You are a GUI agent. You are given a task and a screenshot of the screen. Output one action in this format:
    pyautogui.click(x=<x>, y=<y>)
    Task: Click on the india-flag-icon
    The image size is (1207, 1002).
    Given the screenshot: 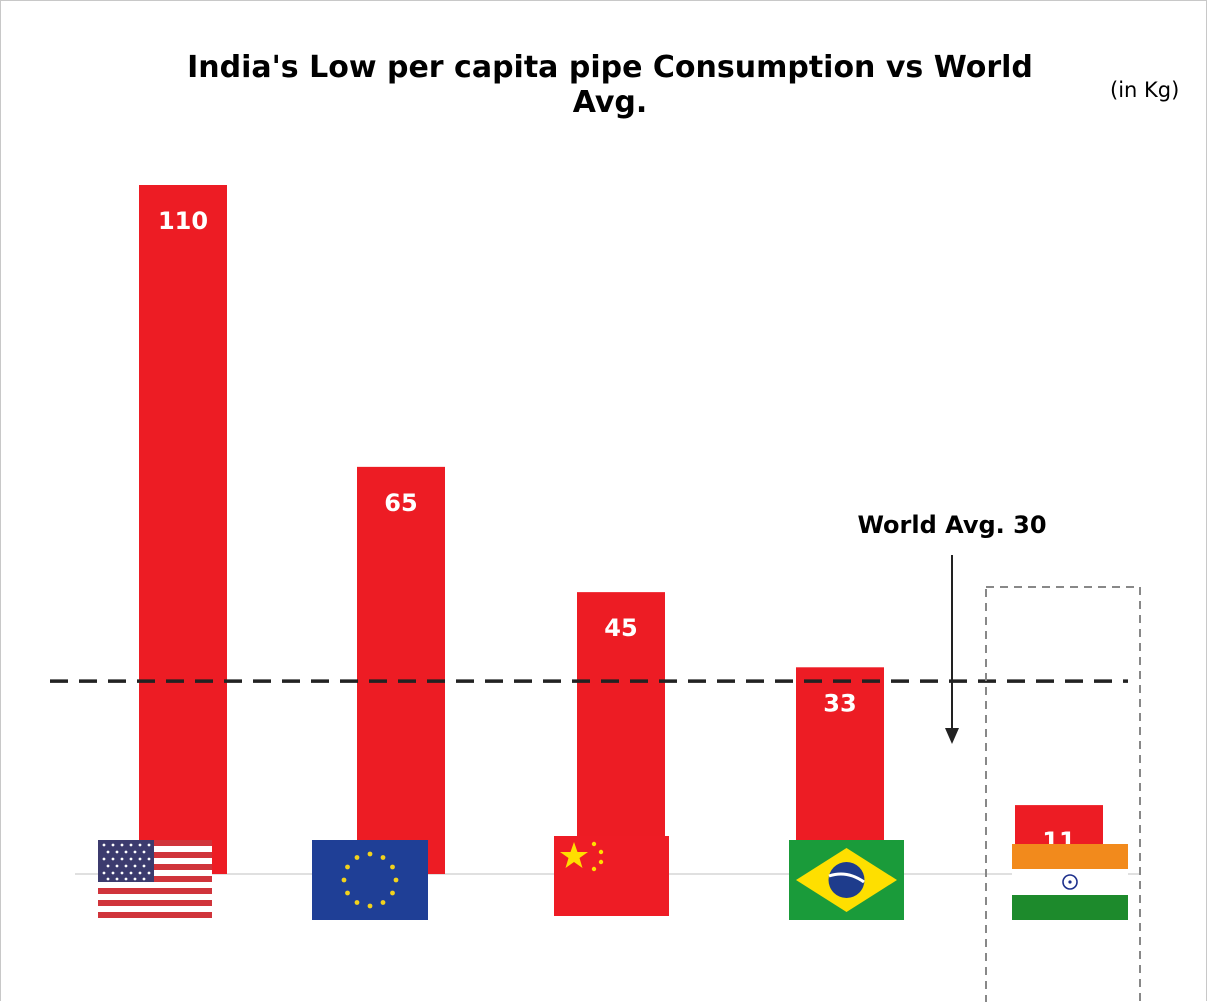 What is the action you would take?
    pyautogui.click(x=1070, y=882)
    